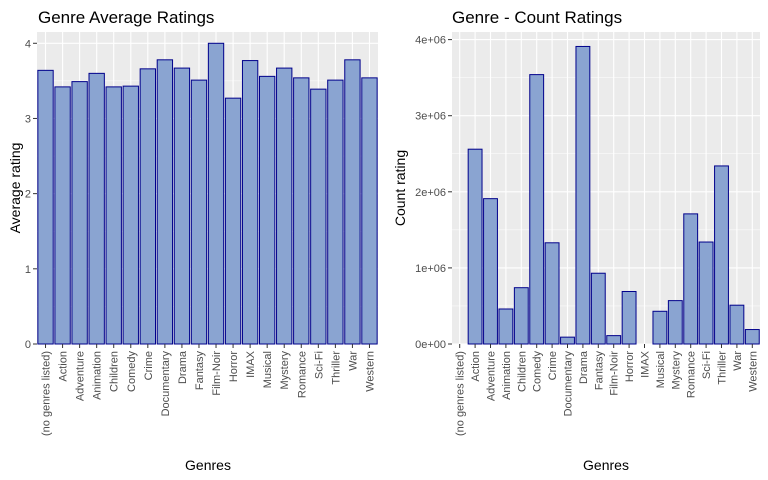 The height and width of the screenshot is (480, 768). Describe the element at coordinates (28, 345) in the screenshot. I see `y-tick-label: 0` at that location.